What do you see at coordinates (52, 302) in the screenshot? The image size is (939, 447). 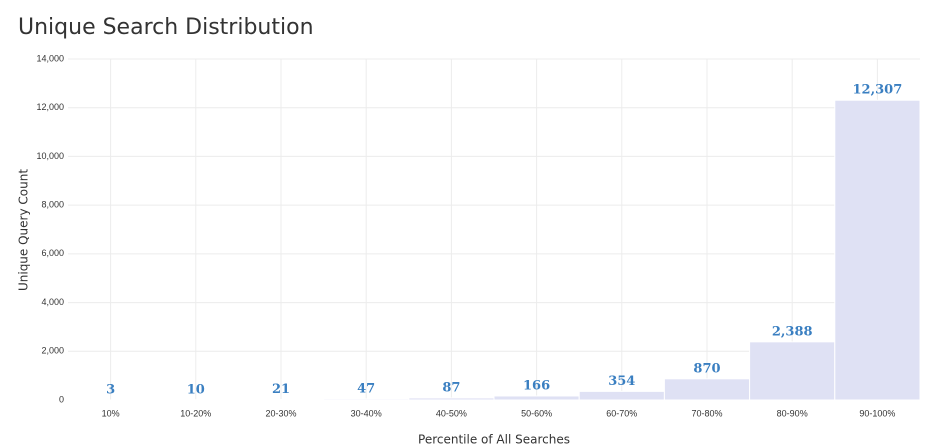 I see `y-tick-label: 4,000` at bounding box center [52, 302].